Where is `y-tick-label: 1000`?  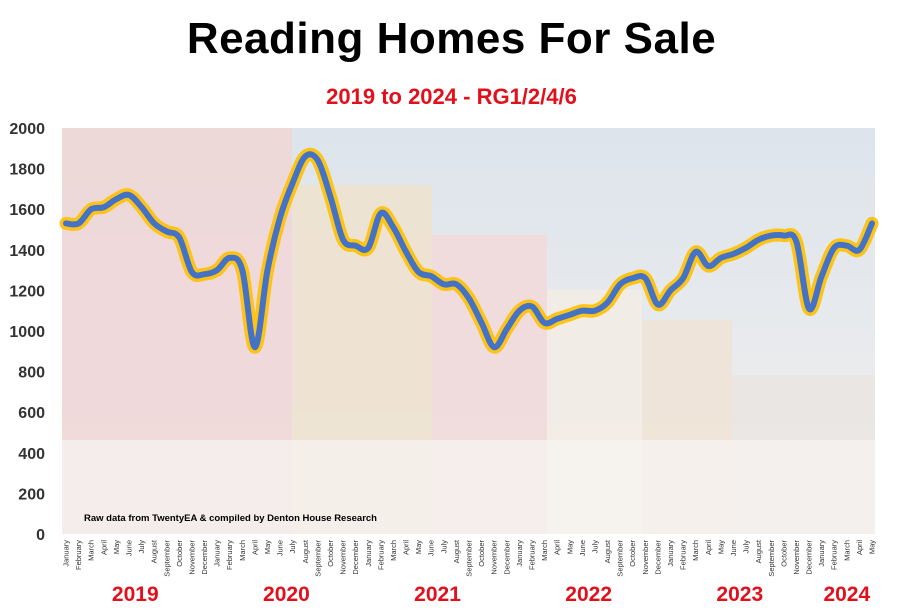
y-tick-label: 1000 is located at coordinates (27, 332).